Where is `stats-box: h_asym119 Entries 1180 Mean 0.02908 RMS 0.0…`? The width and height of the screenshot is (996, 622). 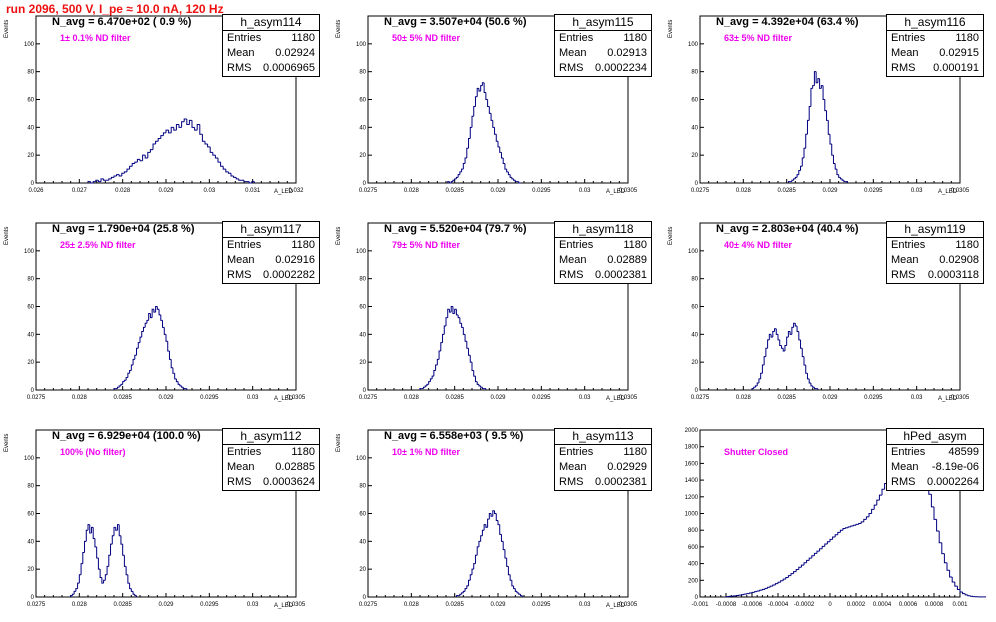 stats-box: h_asym119 Entries 1180 Mean 0.02908 RMS 0.0… is located at coordinates (935, 252).